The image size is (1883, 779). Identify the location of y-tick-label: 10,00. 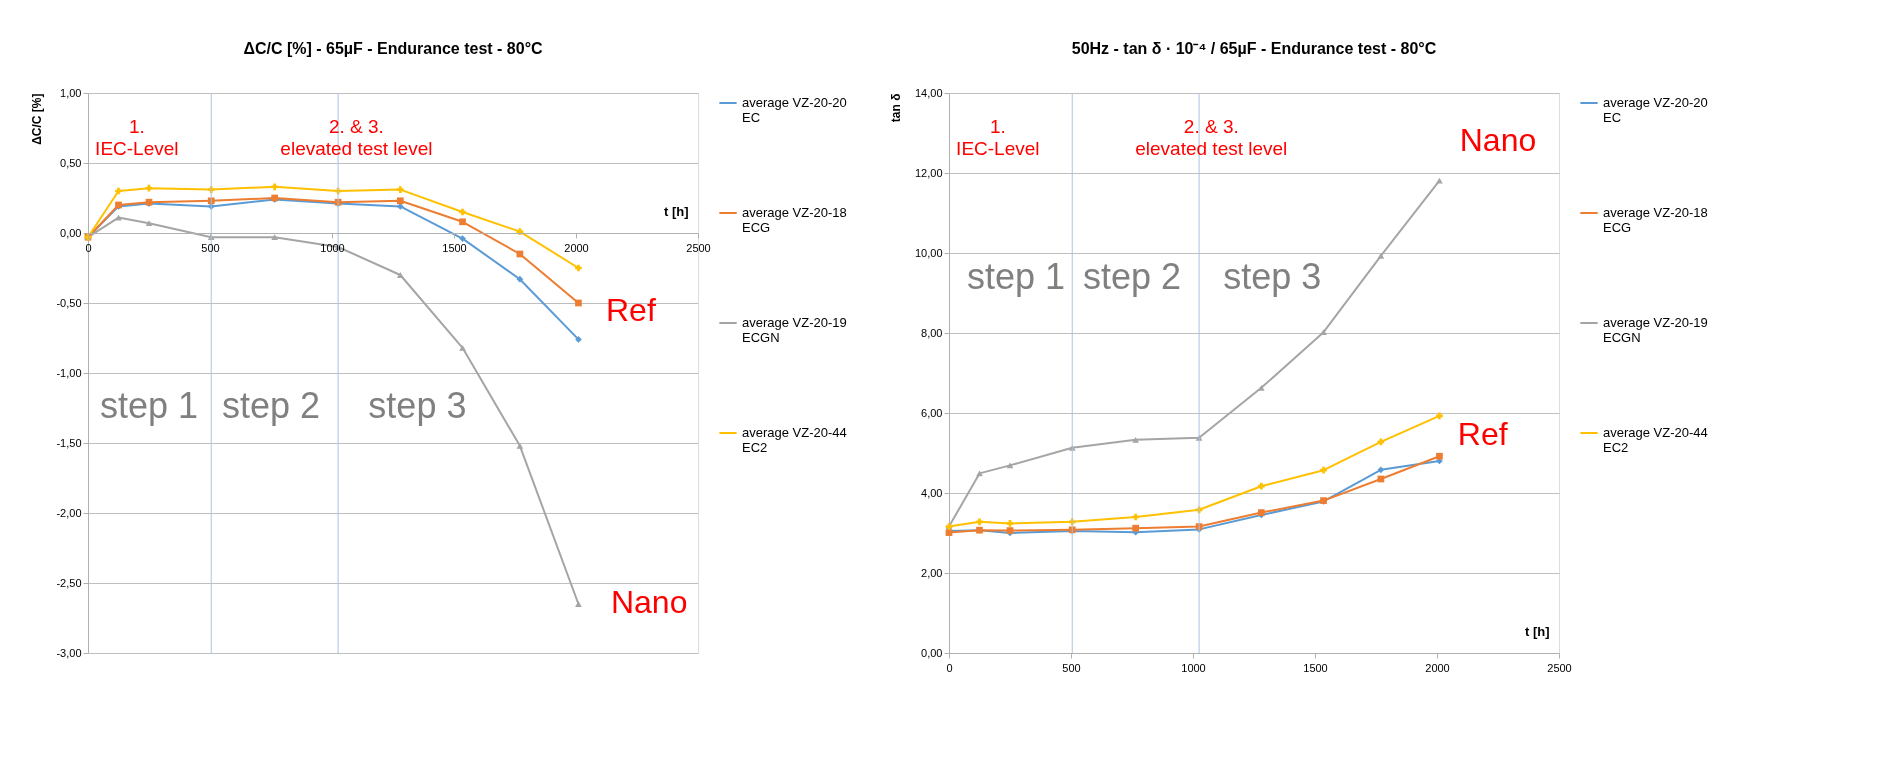
(928, 252).